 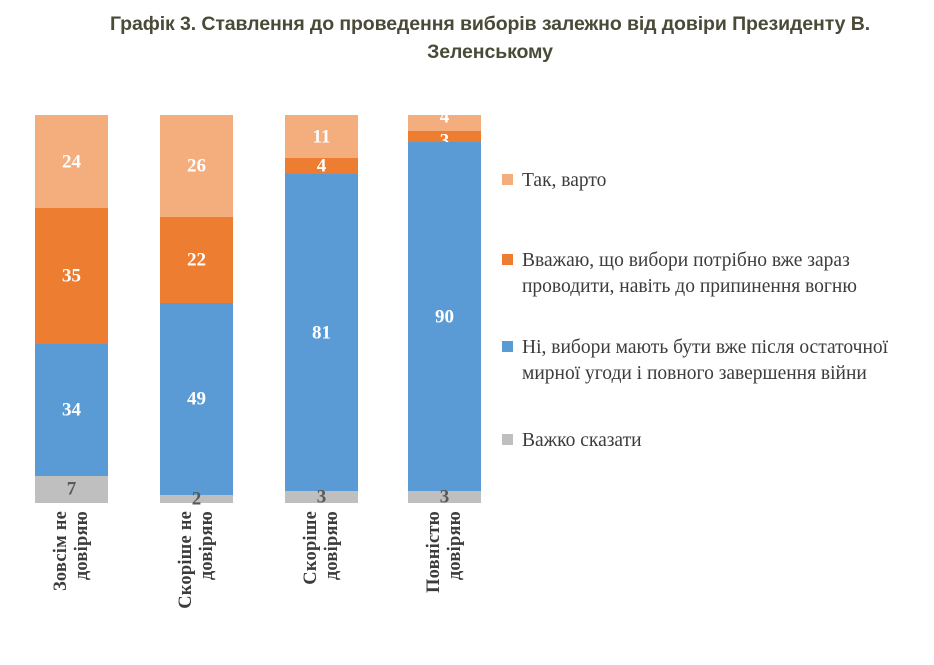 I want to click on bar-group: 11 4 81 3 Скоріше довіряю, so click(x=321, y=332).